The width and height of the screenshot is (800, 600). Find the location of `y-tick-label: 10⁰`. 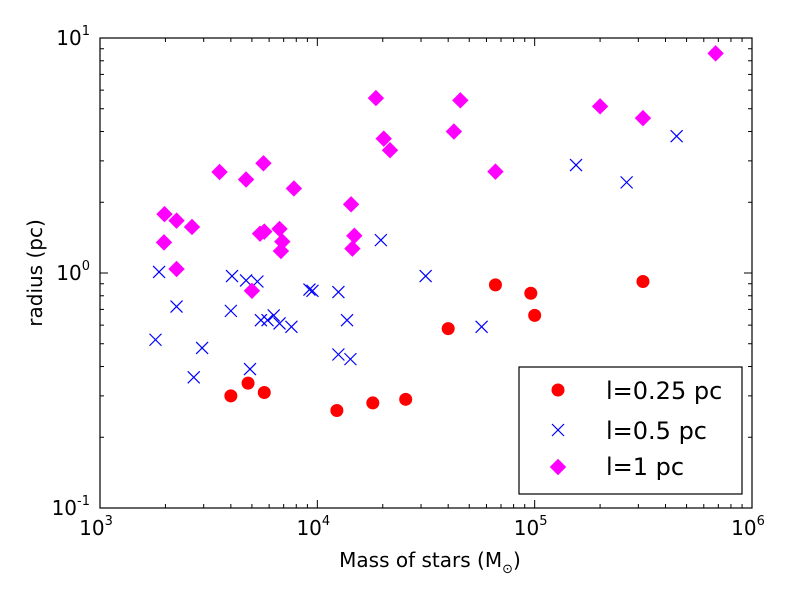

y-tick-label: 10⁰ is located at coordinates (73, 272).